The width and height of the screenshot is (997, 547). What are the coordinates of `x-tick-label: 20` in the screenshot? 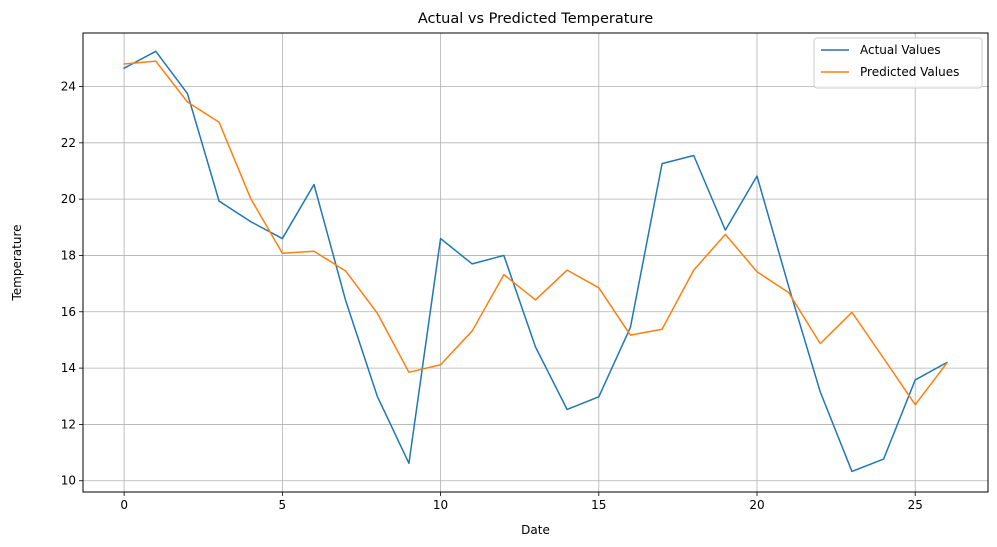 It's located at (756, 505).